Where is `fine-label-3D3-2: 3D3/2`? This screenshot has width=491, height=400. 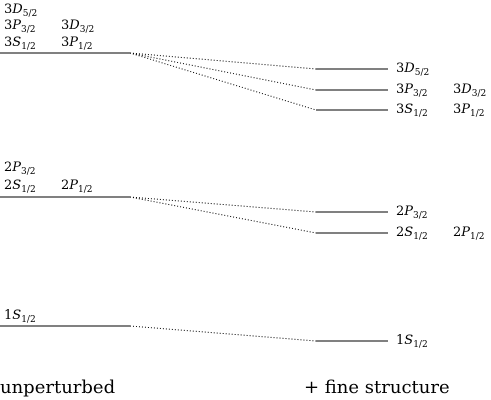
fine-label-3D3-2: 3D3/2 is located at coordinates (469, 90).